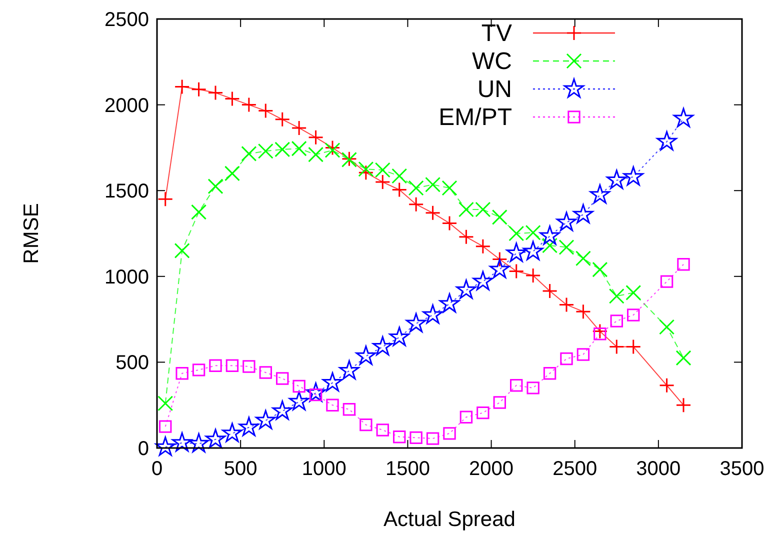 This screenshot has height=533, width=779. Describe the element at coordinates (126, 191) in the screenshot. I see `y-tick-label: 1500` at that location.